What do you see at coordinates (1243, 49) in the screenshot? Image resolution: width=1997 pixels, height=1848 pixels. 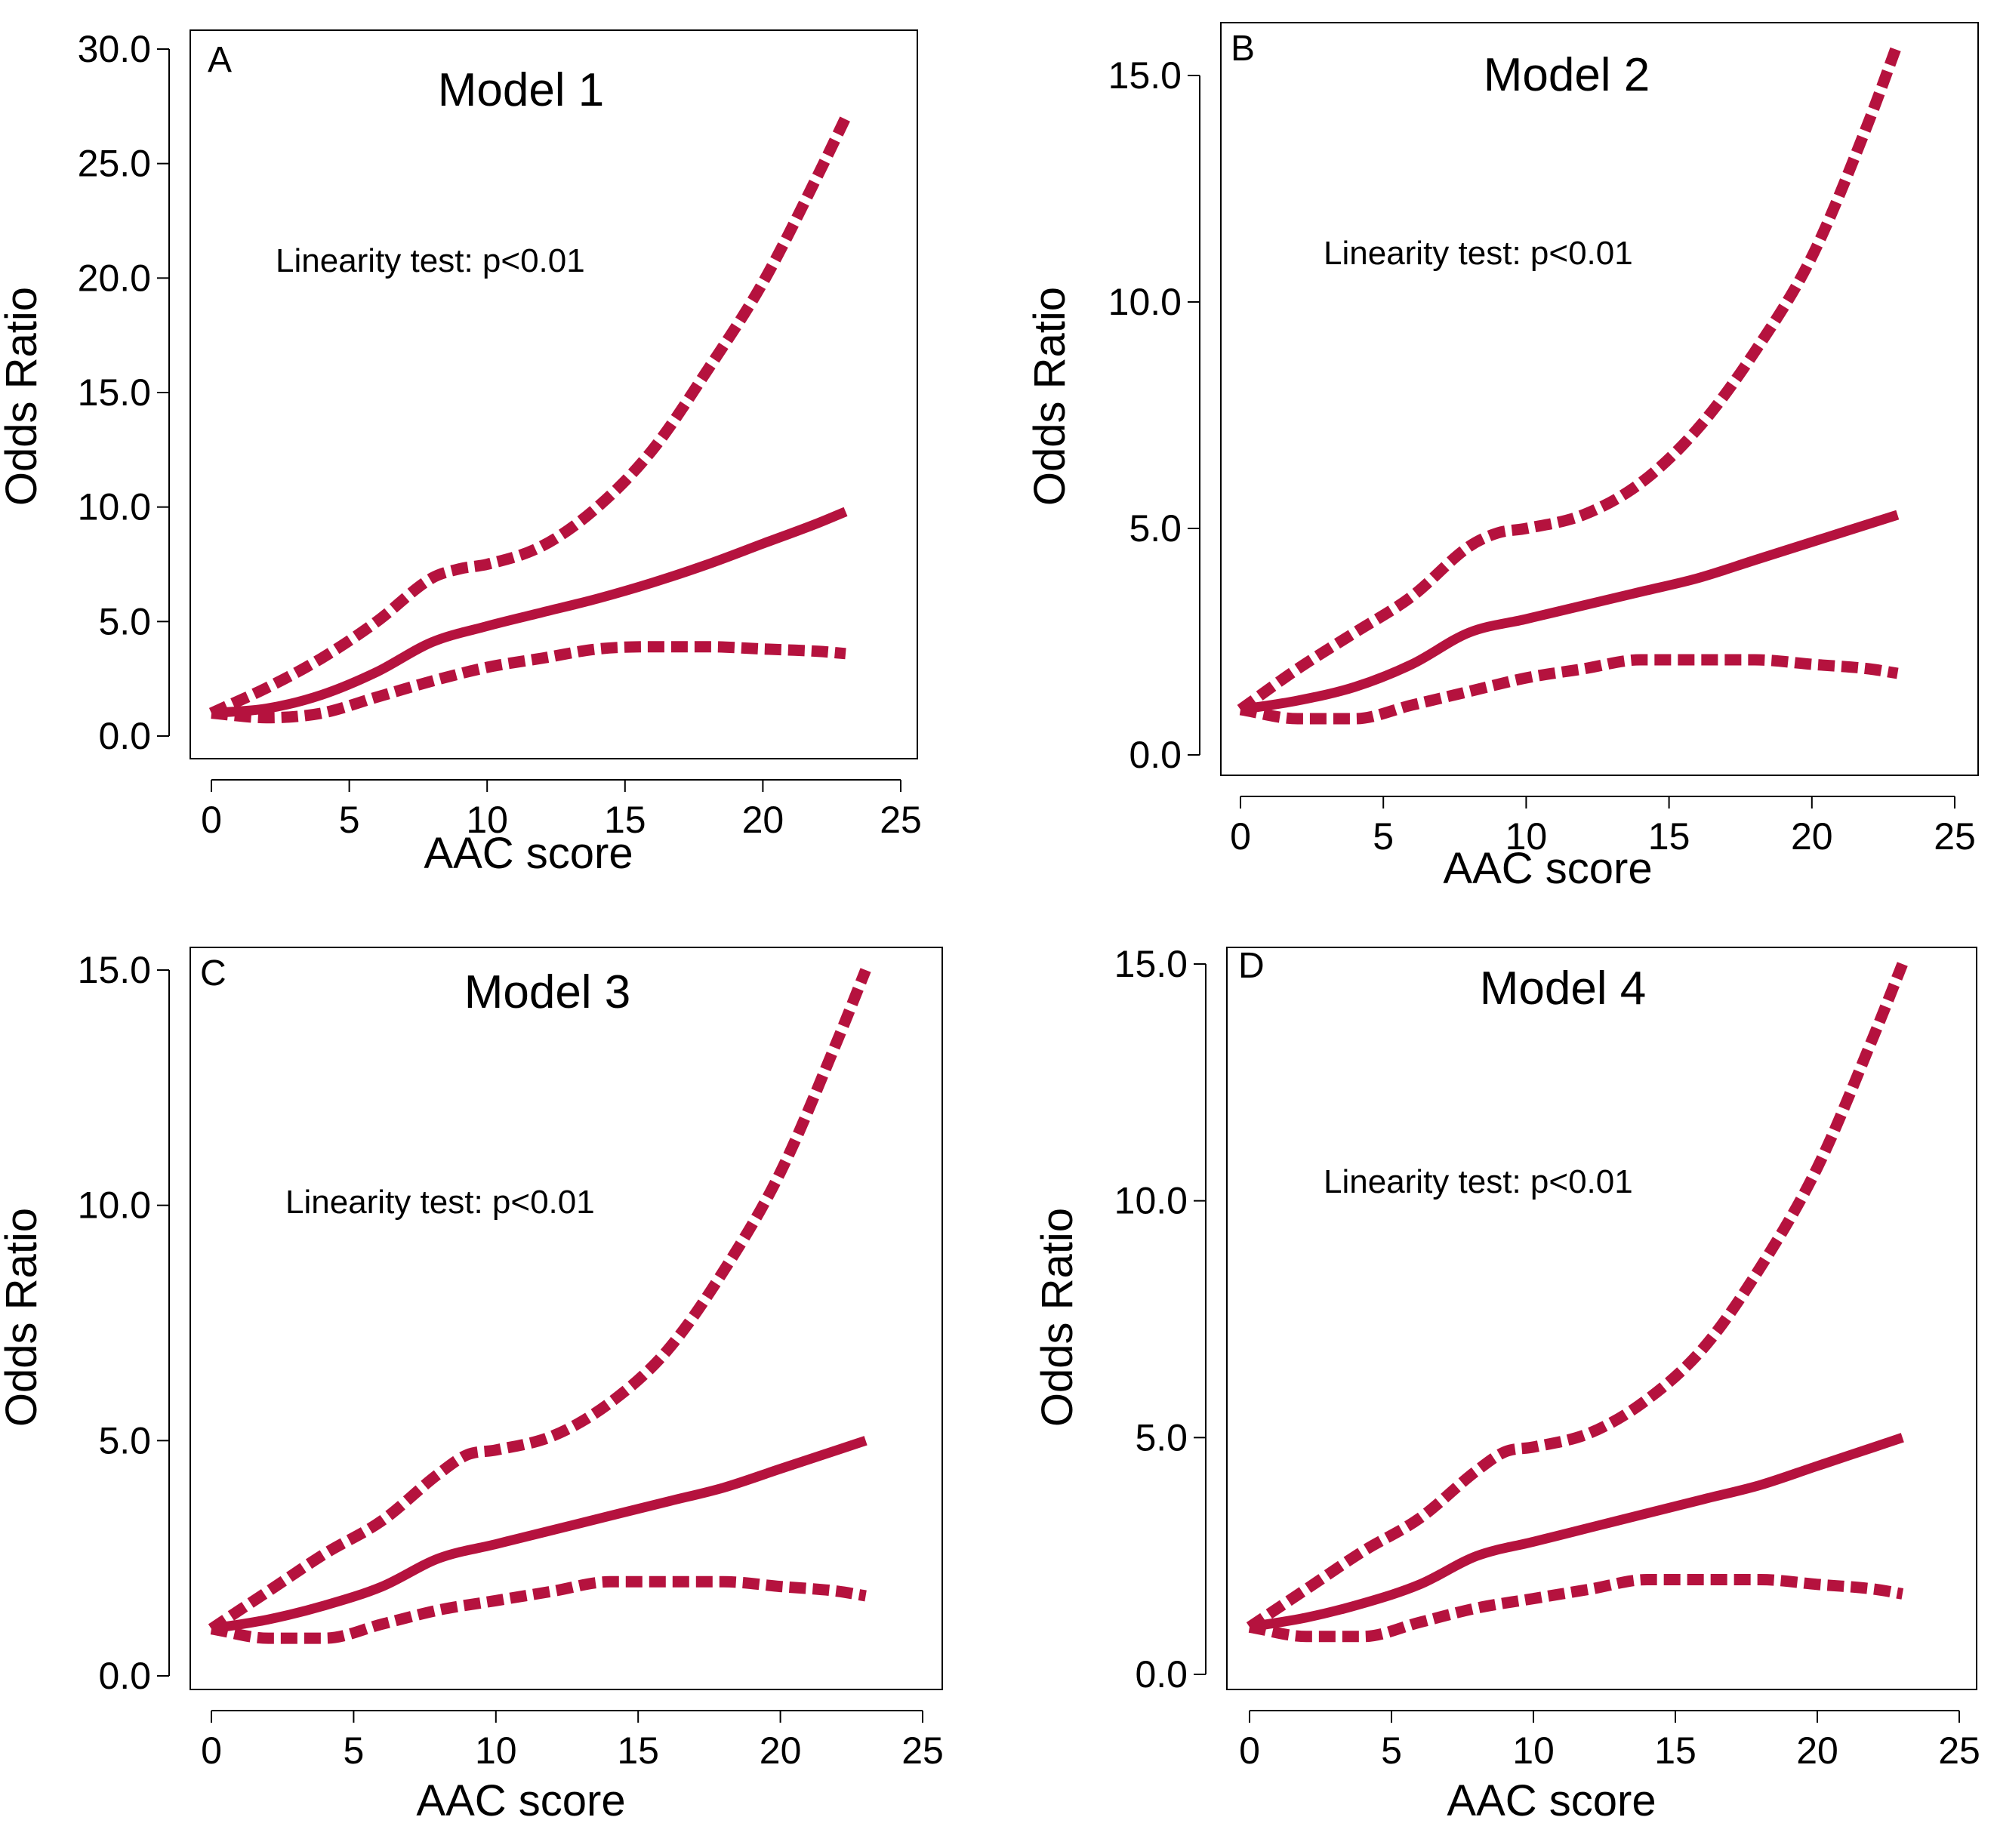 I see `panel-letter: B` at bounding box center [1243, 49].